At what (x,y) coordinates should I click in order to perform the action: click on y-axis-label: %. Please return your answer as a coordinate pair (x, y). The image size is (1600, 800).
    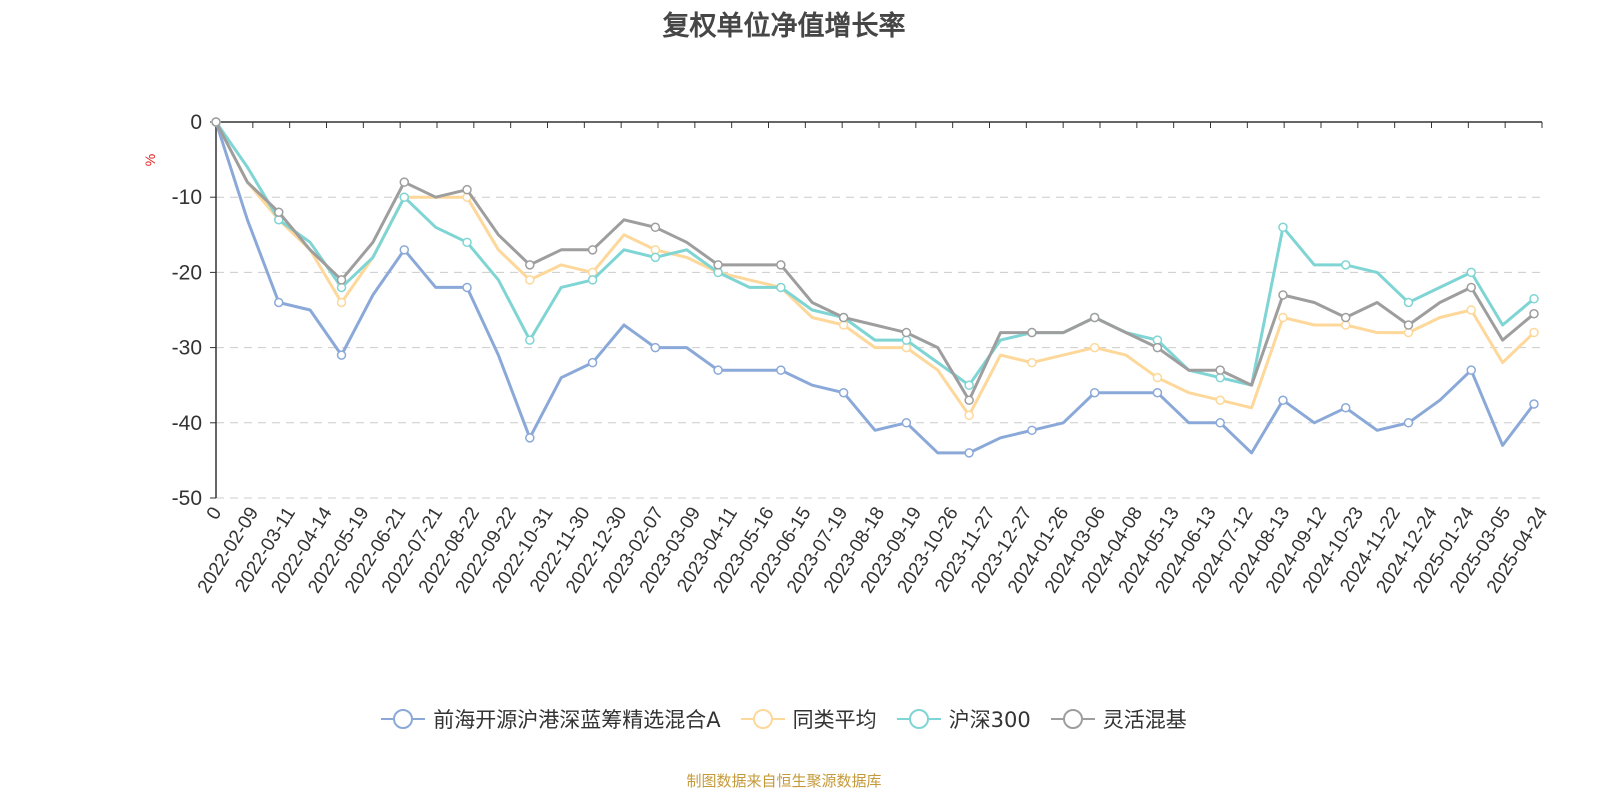
    Looking at the image, I should click on (150, 160).